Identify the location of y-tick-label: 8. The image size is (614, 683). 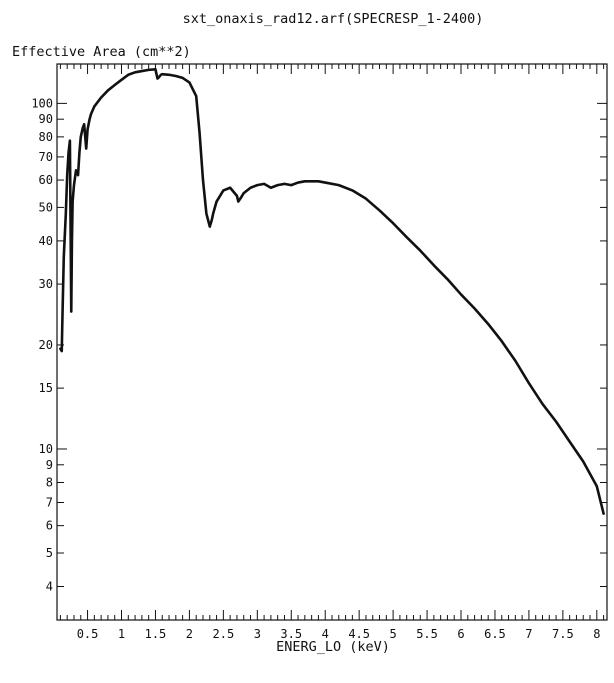
(49, 482).